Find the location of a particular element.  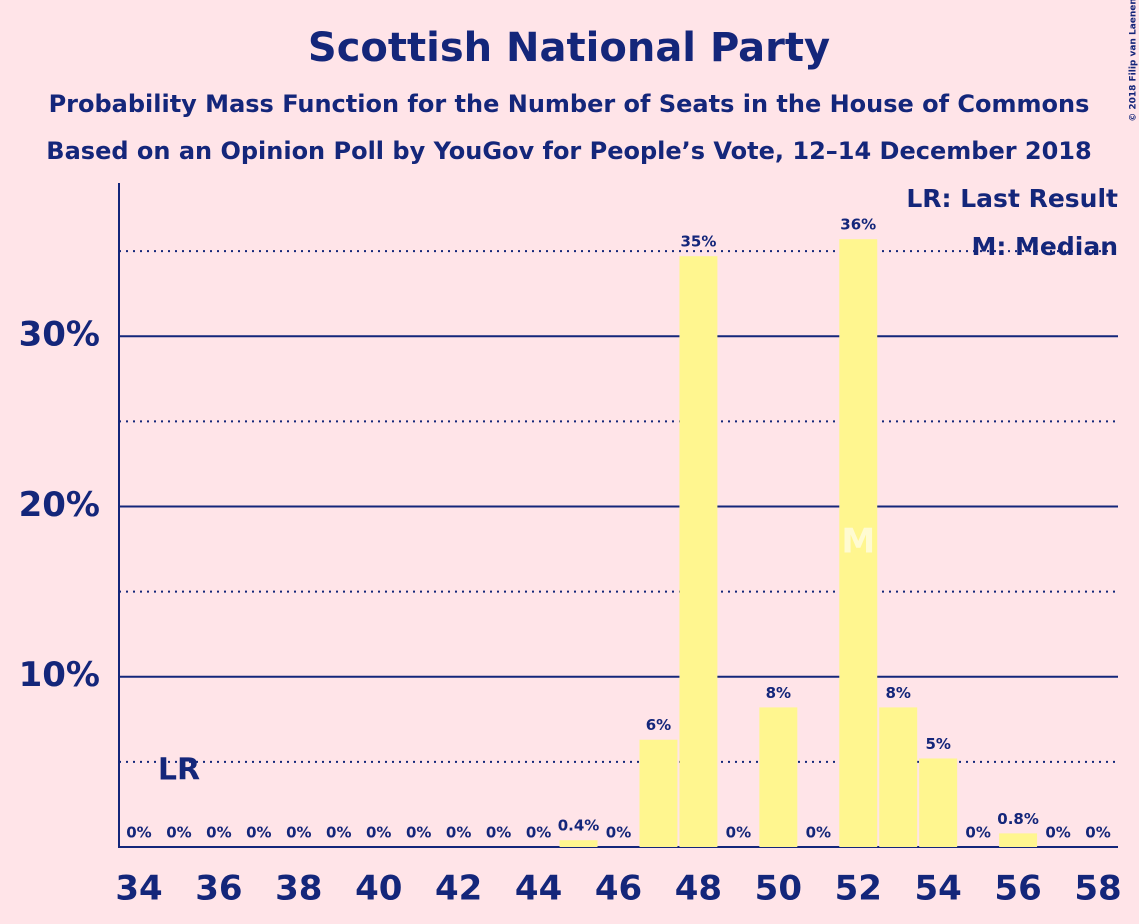

legend-entry: M: Median is located at coordinates (1044, 246).